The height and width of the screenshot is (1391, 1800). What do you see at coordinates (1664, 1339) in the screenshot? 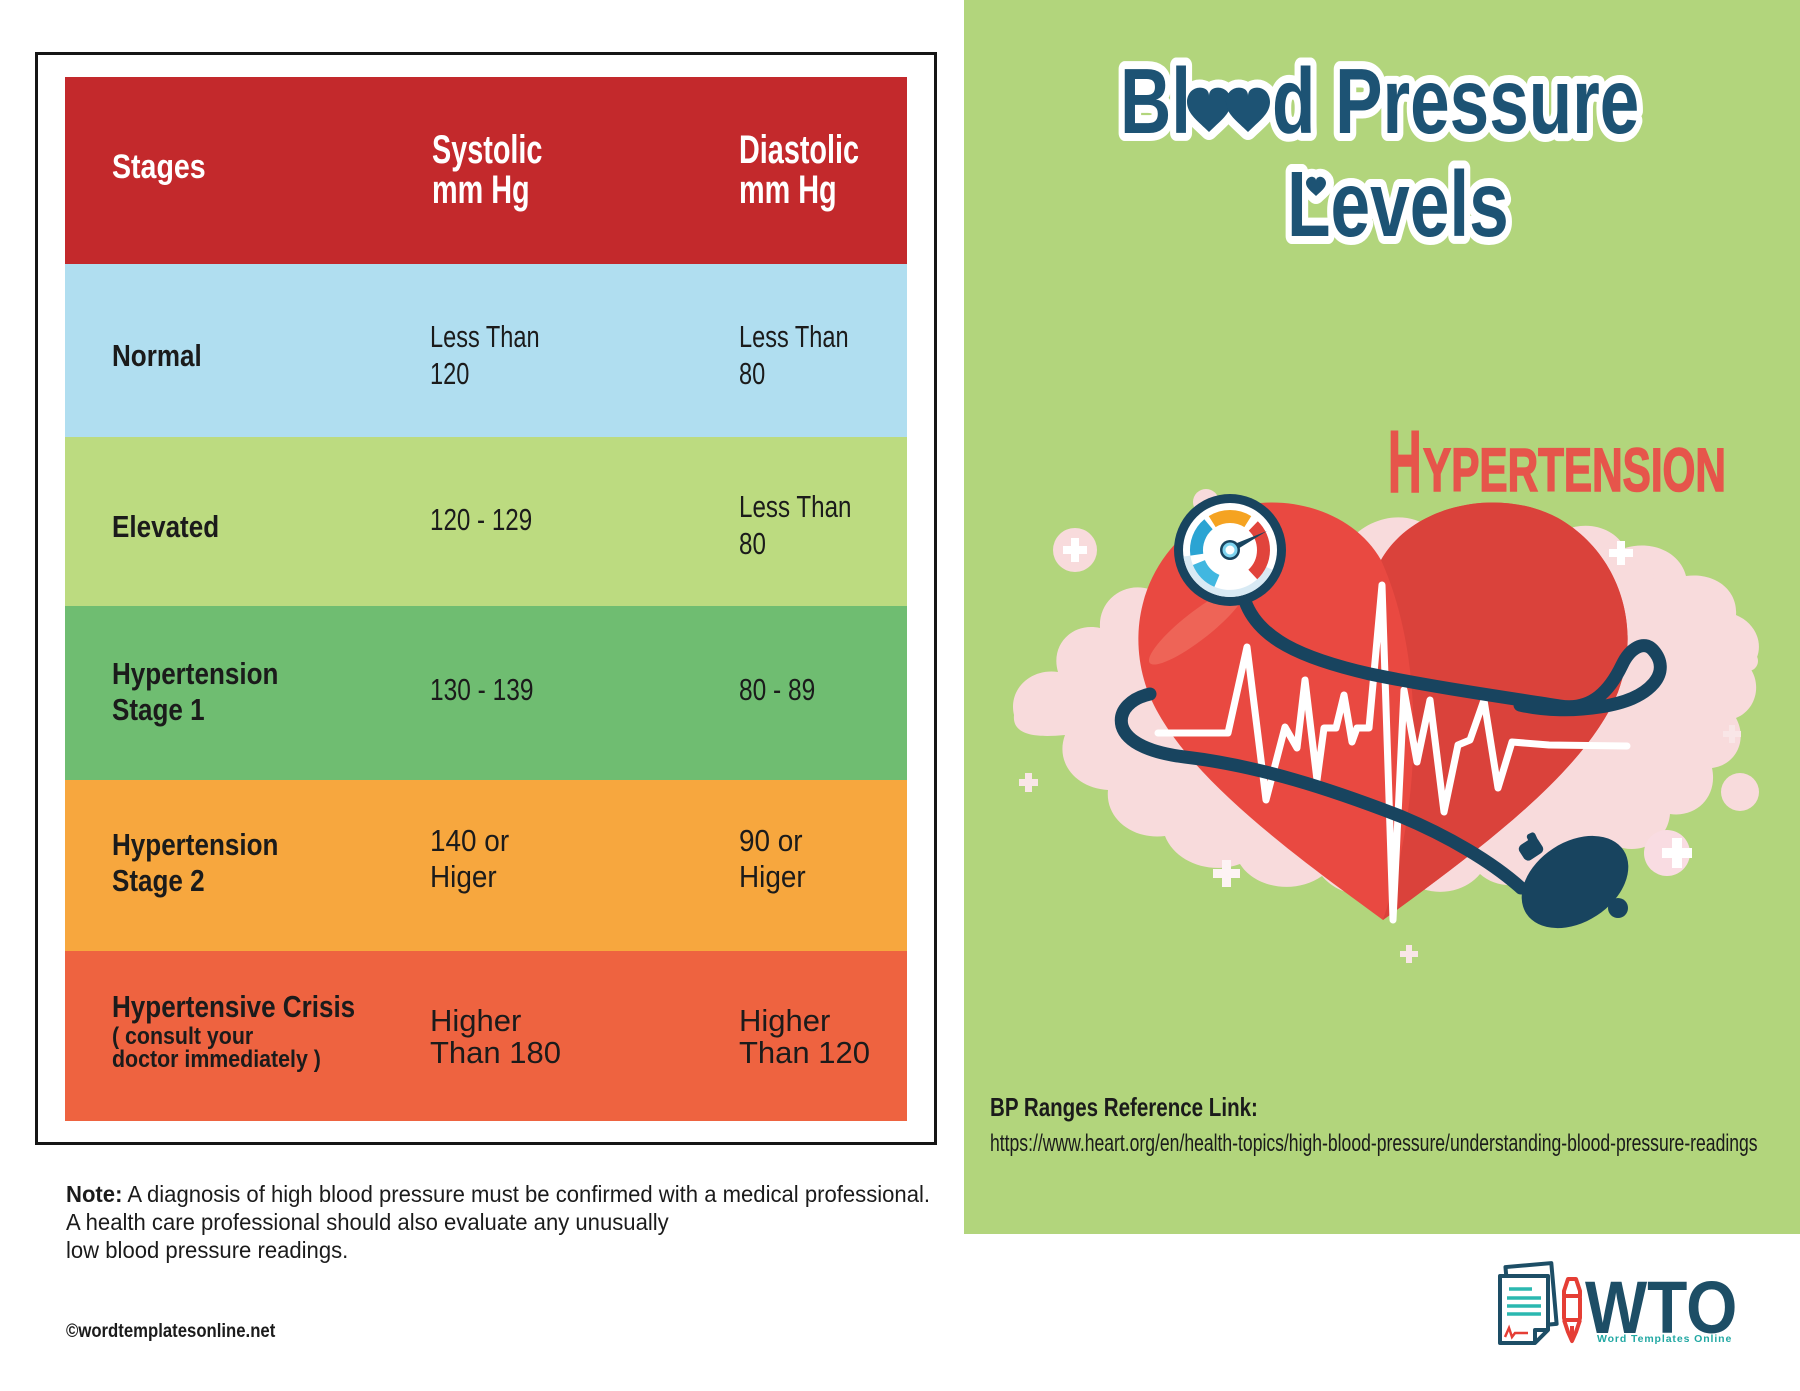
I see `svg-text: Word Templates Online` at bounding box center [1664, 1339].